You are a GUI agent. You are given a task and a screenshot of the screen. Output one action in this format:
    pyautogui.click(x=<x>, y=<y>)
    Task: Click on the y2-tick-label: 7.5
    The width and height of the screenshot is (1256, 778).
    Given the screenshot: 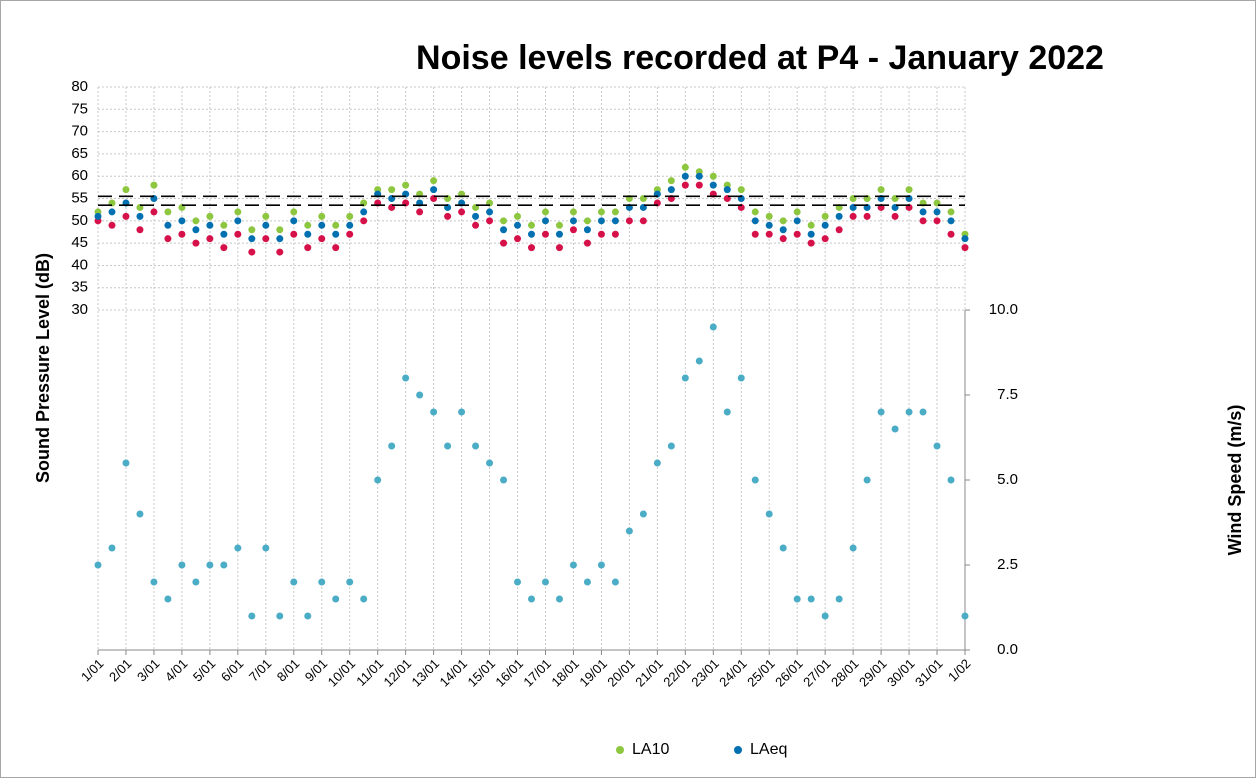 What is the action you would take?
    pyautogui.click(x=1007, y=394)
    